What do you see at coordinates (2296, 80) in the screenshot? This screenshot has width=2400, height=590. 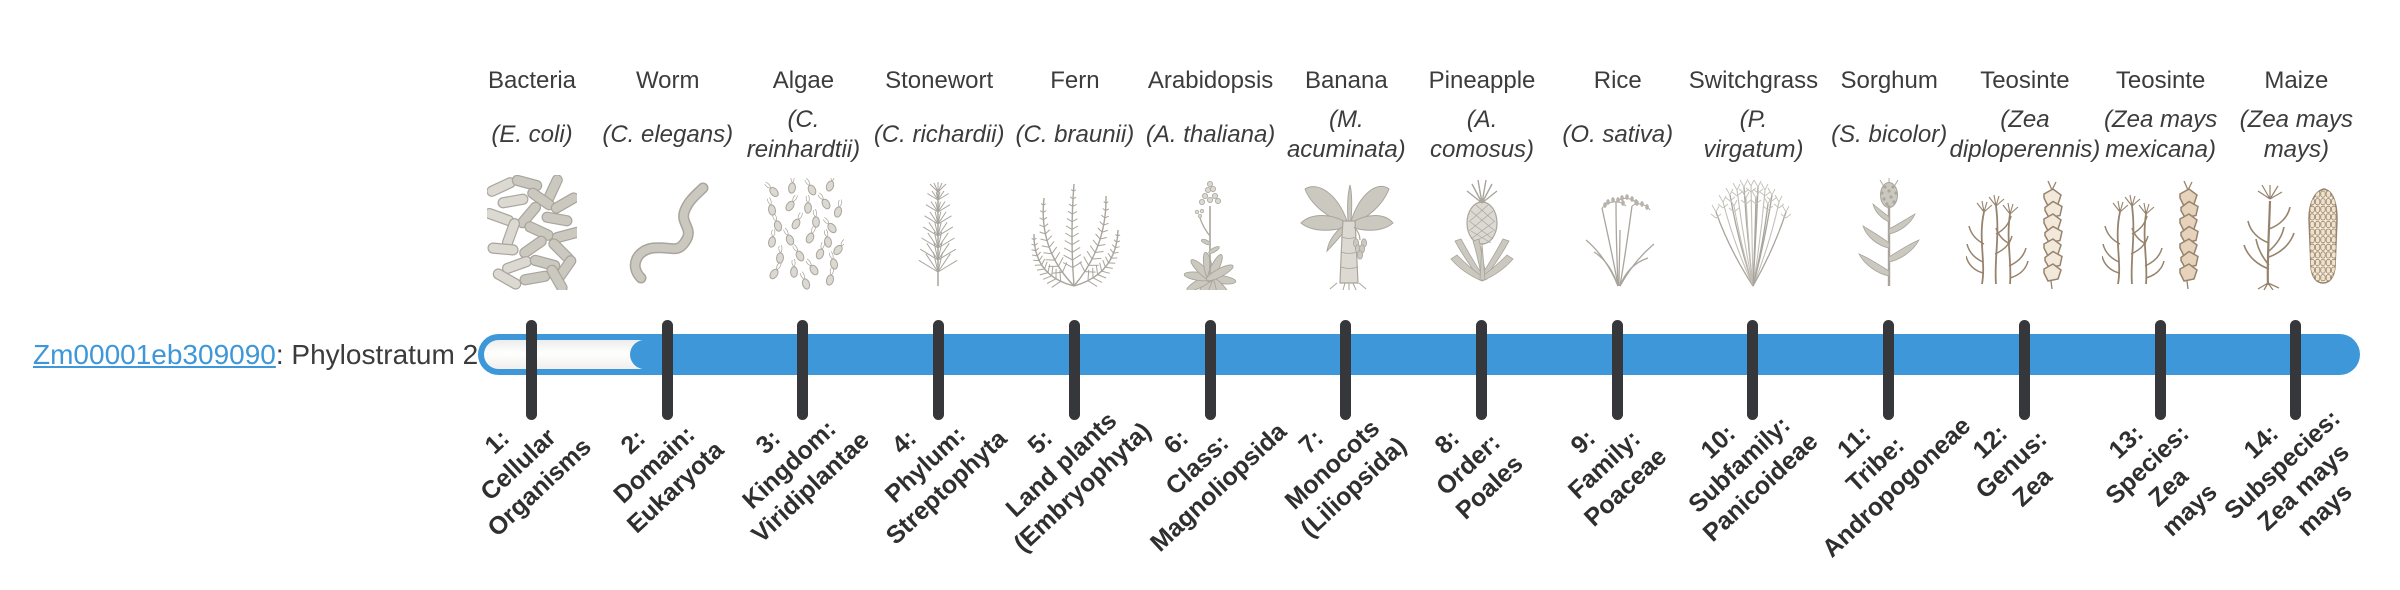 I see `organism-common-name: Maize` at bounding box center [2296, 80].